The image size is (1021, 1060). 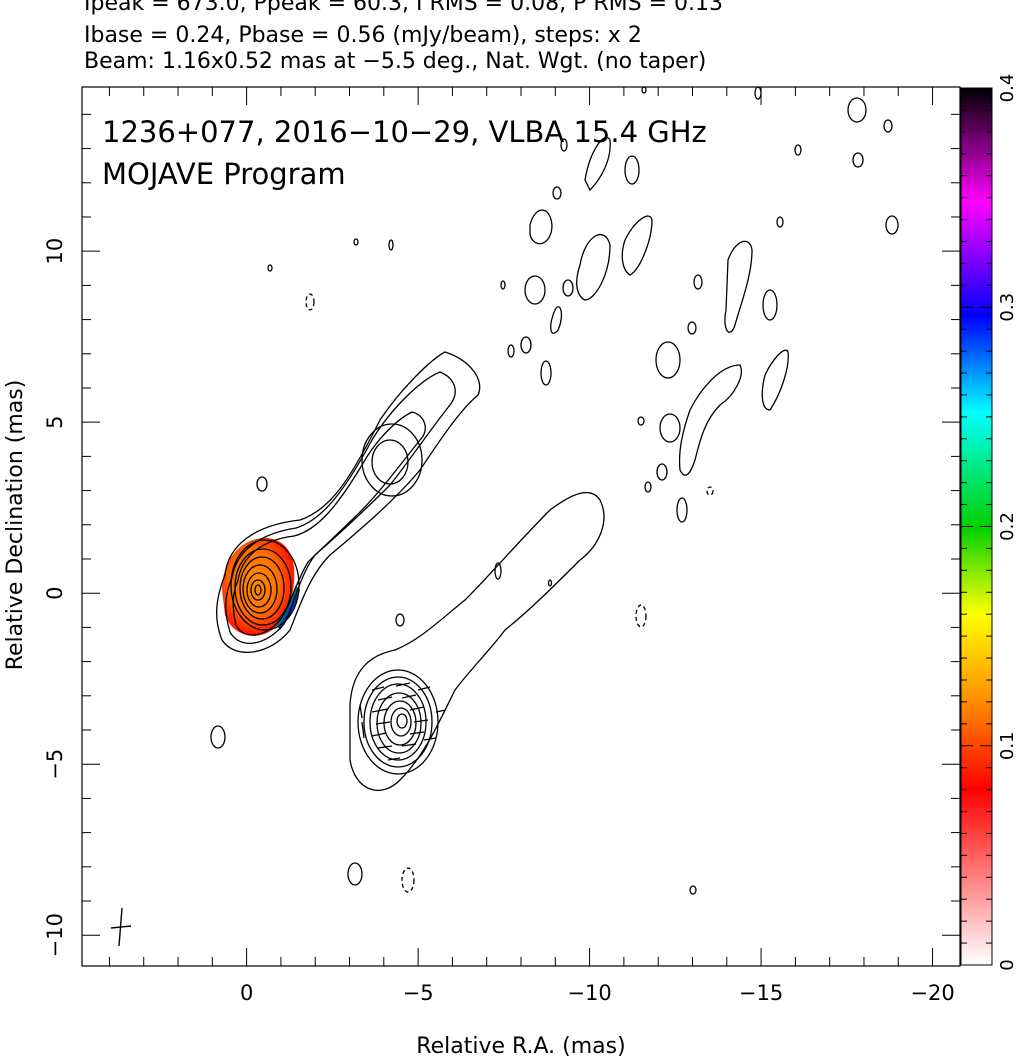 I want to click on colorbar-tick-label: 0.1, so click(x=1007, y=745).